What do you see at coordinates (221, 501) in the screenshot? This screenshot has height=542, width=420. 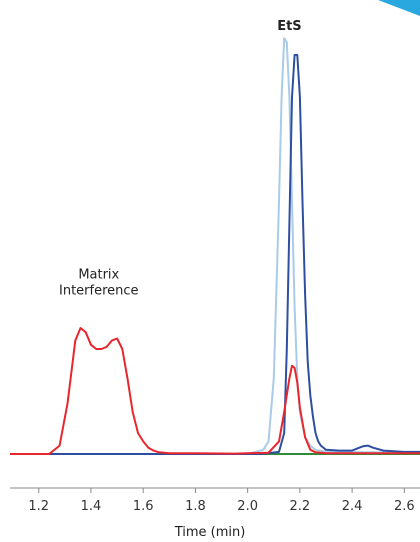 I see `ticks-layer: 1.2 1.4 1.6 1.8 2.0 2.2 2.4 2.6` at bounding box center [221, 501].